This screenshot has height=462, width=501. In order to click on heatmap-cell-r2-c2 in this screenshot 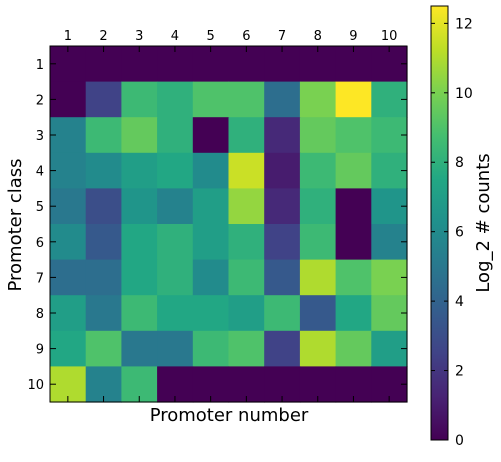, I will do `click(103, 99)`.